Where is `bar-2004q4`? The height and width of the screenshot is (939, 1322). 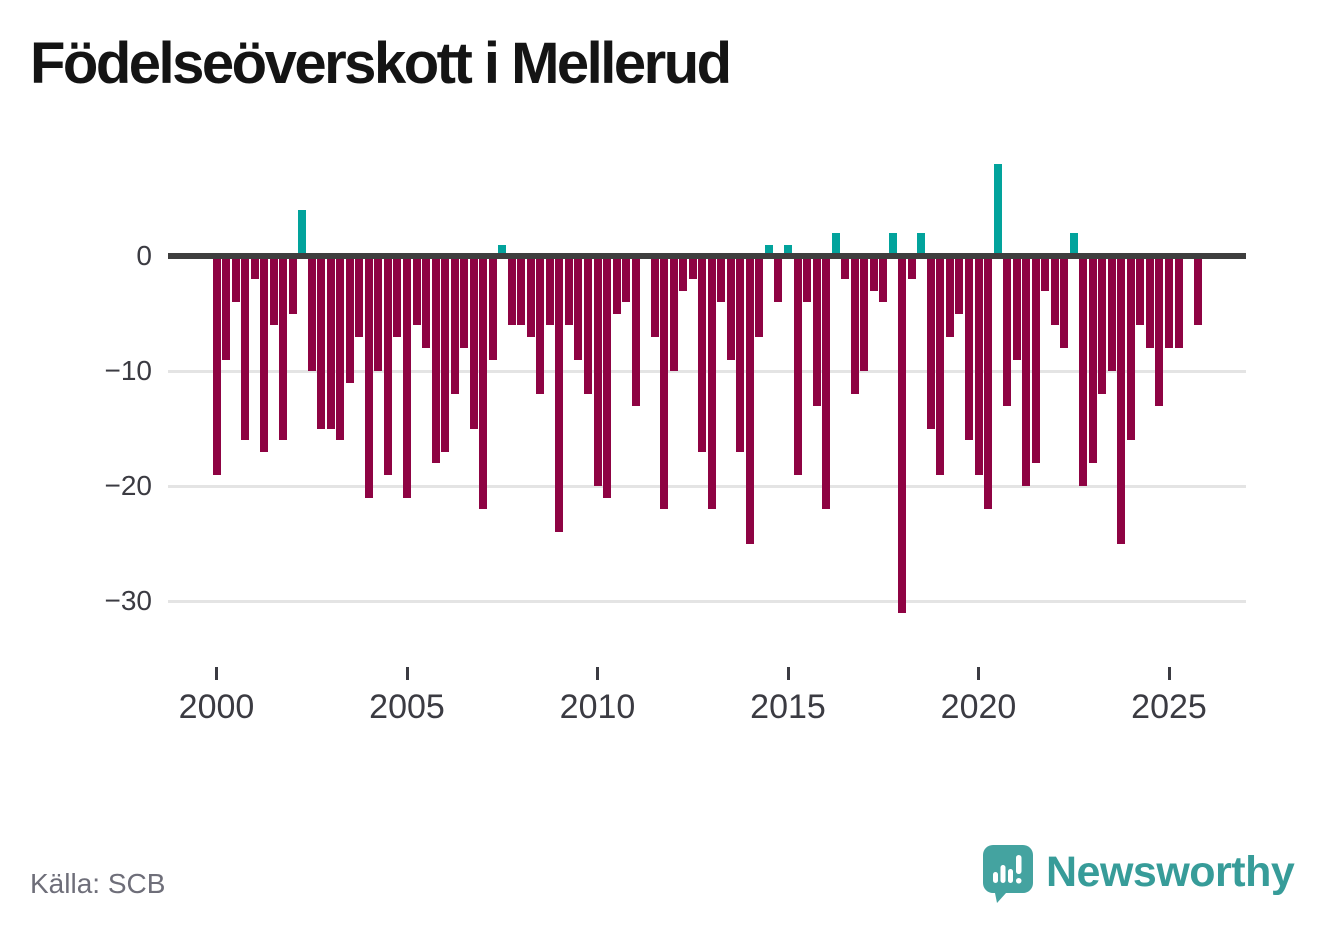
bar-2004q4 is located at coordinates (397, 296).